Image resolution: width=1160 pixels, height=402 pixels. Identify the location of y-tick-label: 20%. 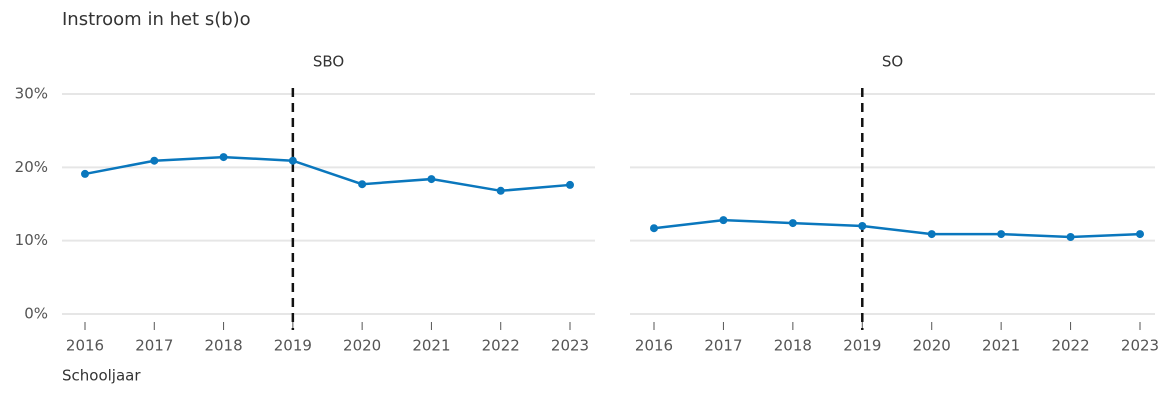
(31, 167).